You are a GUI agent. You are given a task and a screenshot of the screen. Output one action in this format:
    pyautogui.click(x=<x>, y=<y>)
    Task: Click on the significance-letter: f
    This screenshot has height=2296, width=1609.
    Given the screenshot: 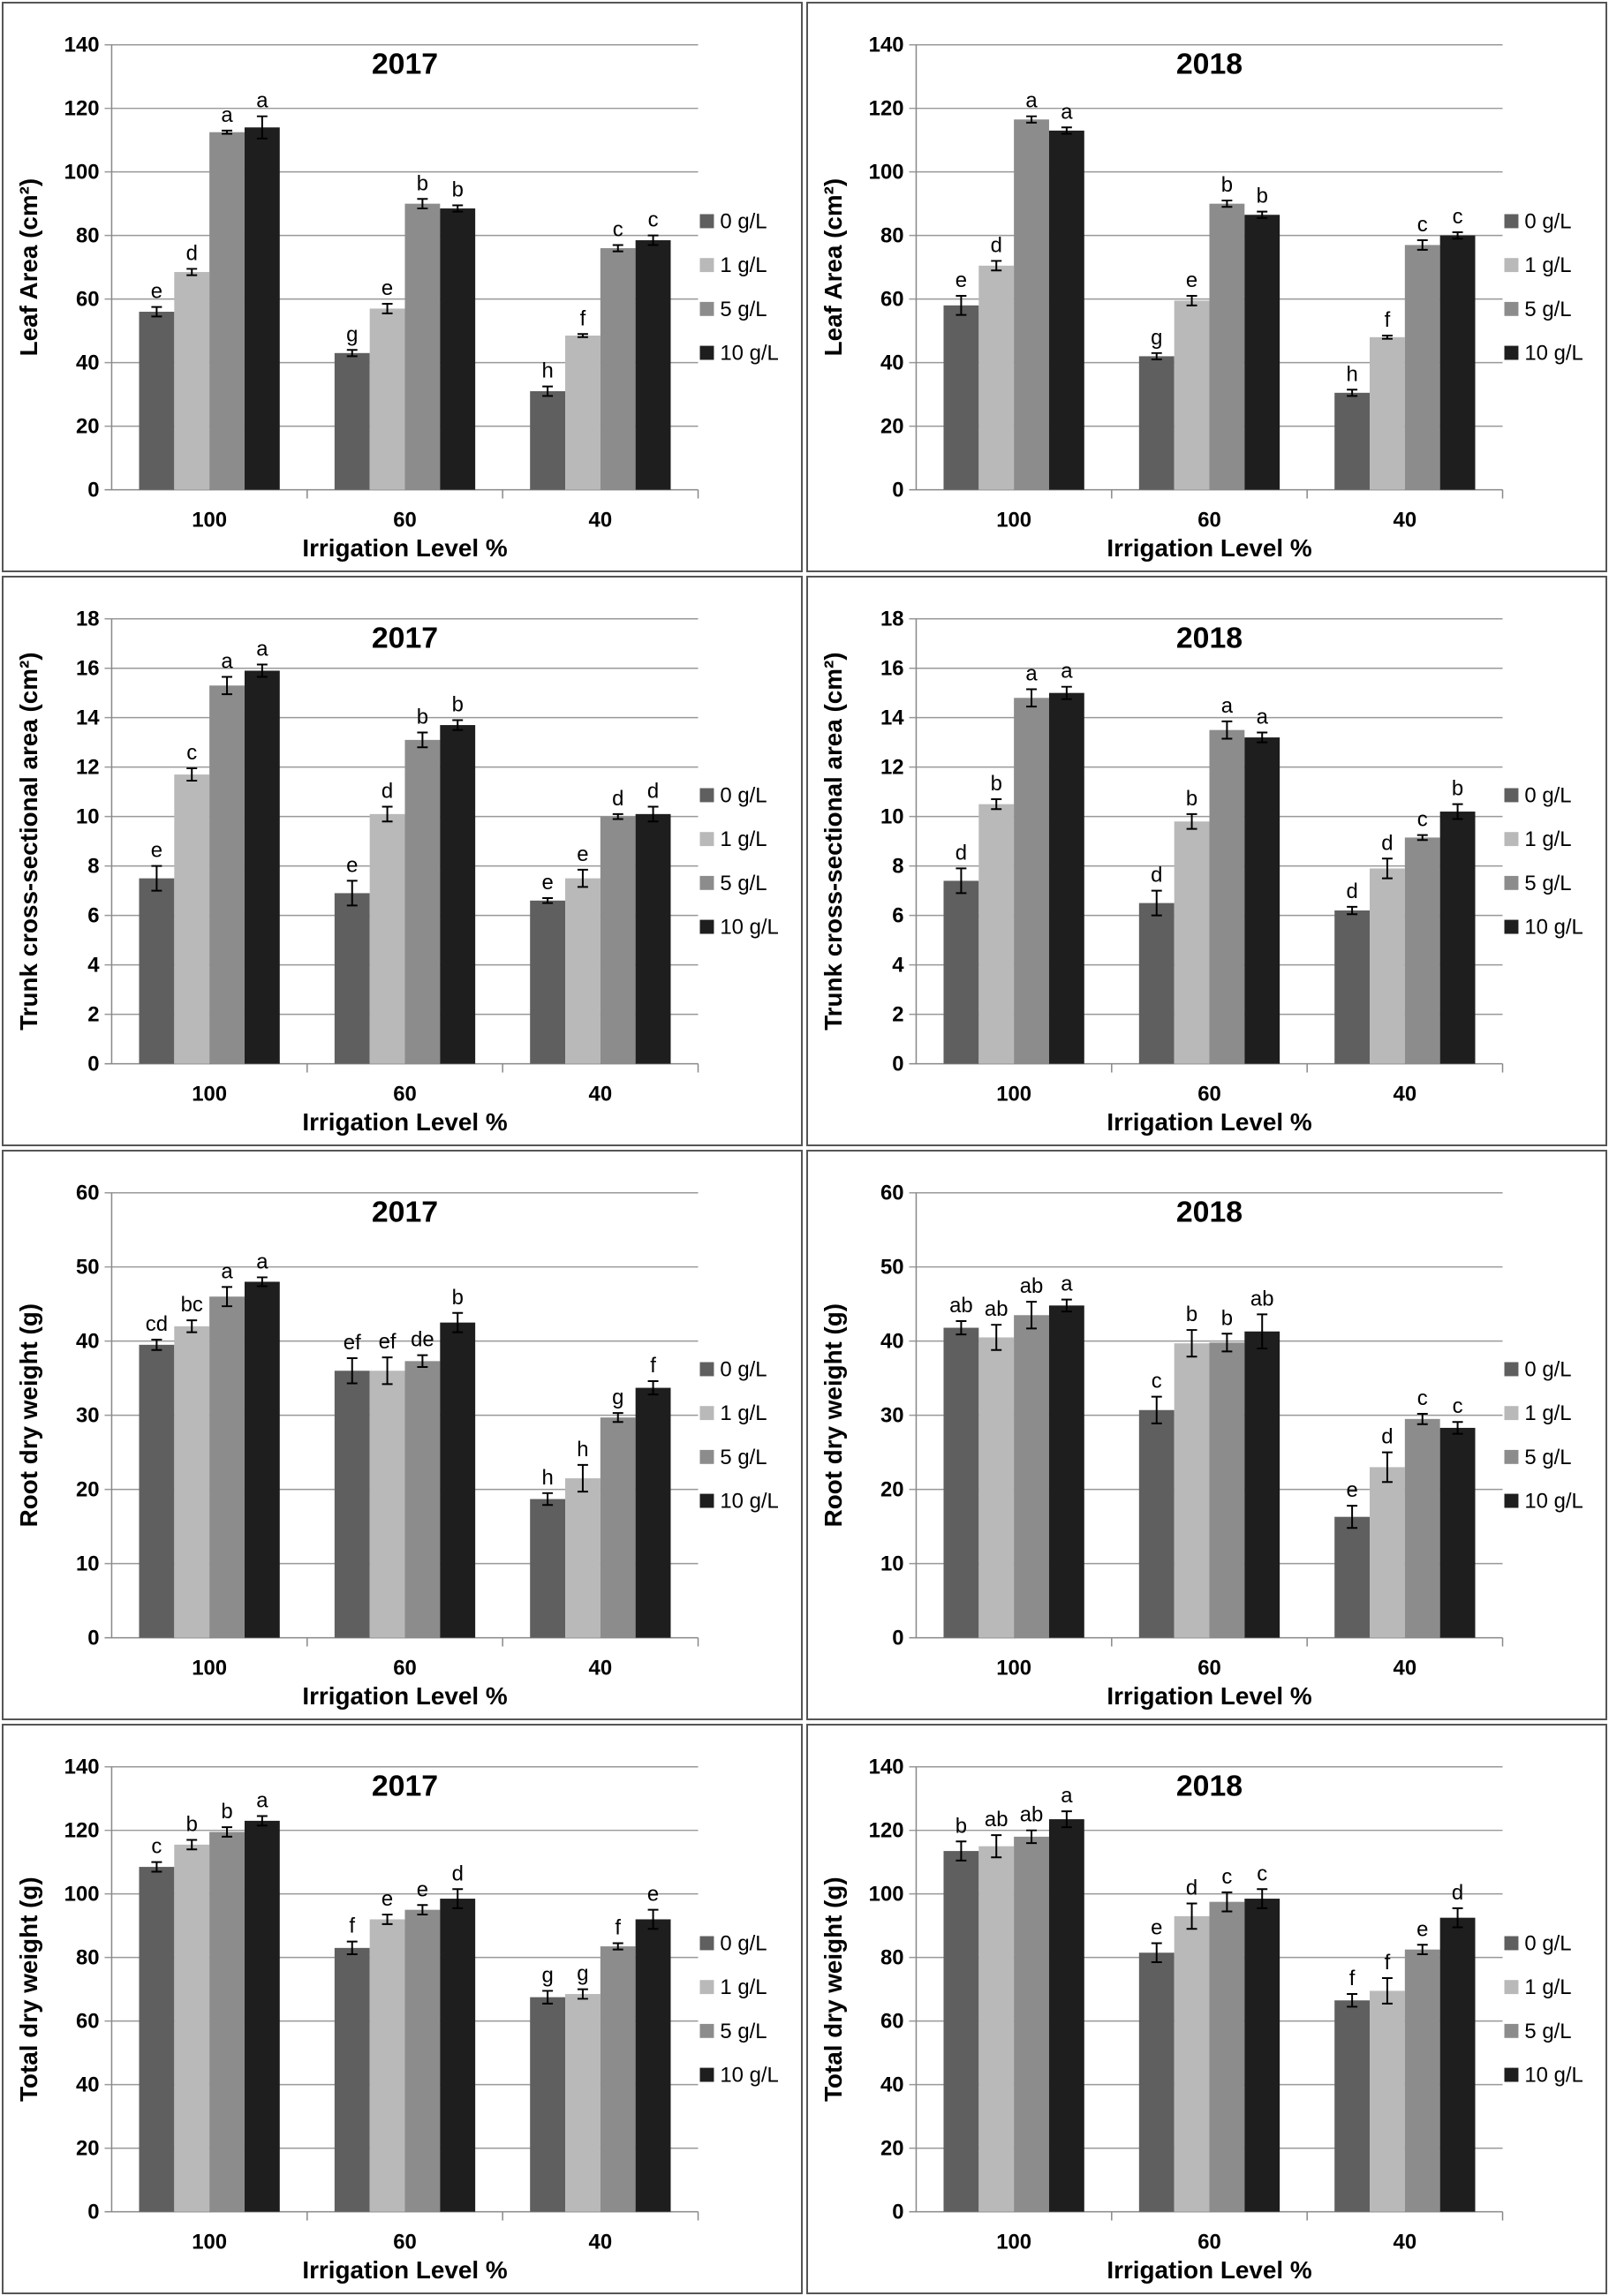 What is the action you would take?
    pyautogui.click(x=1388, y=320)
    